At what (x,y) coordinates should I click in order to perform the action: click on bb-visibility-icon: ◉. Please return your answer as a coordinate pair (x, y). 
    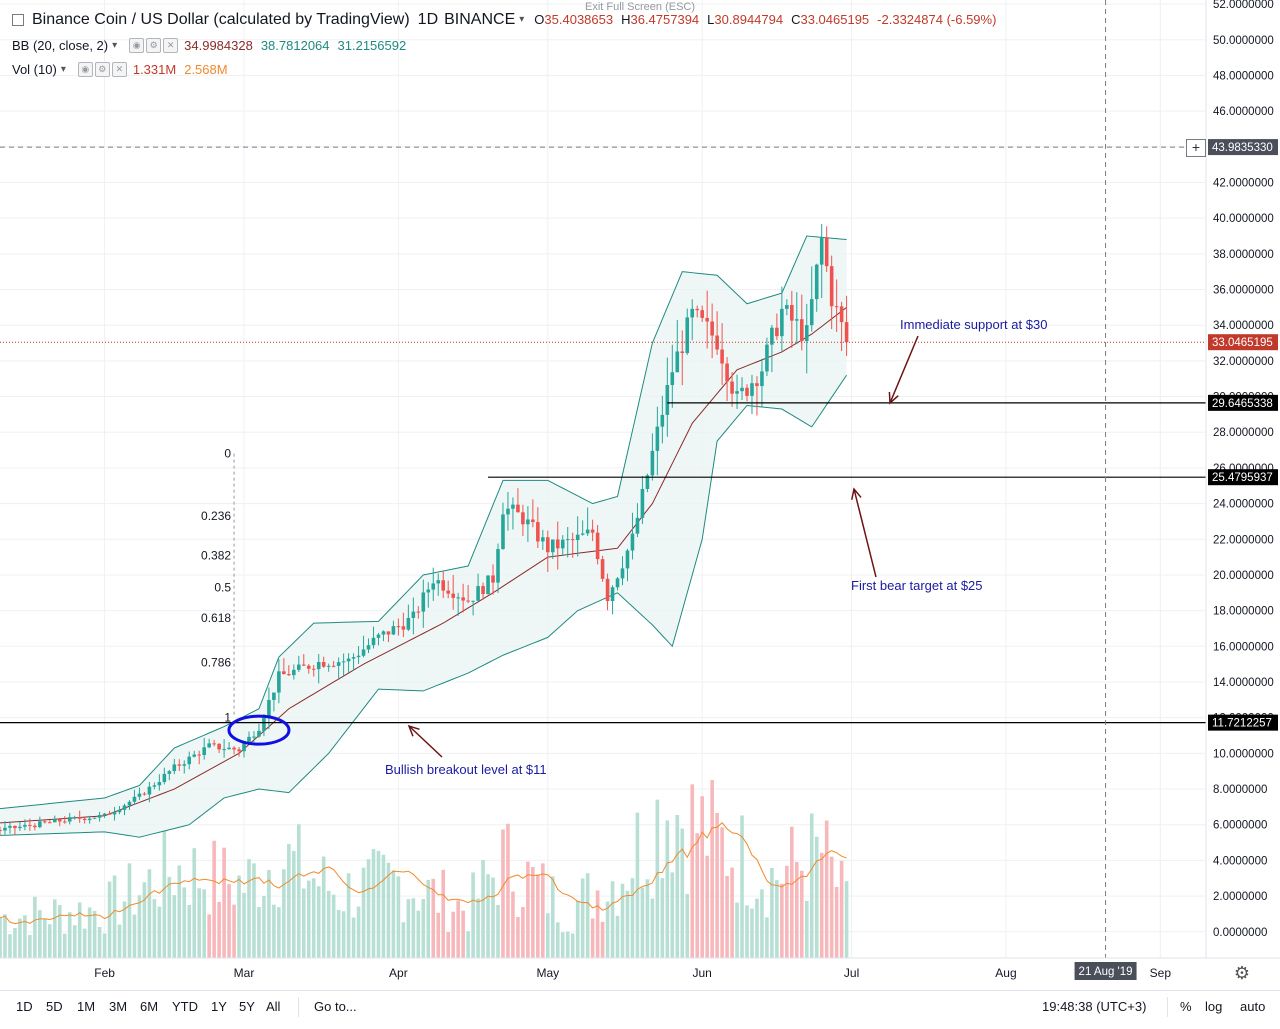
    Looking at the image, I should click on (137, 45).